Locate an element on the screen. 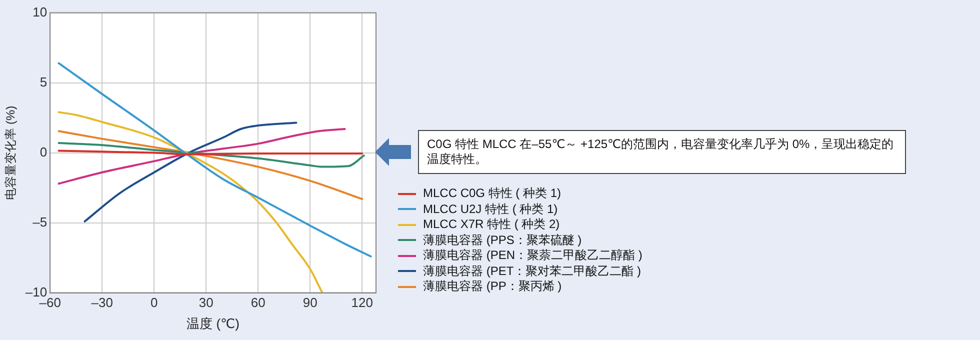 The width and height of the screenshot is (980, 340). legend-label: MLCC U2J 特性 ( 种类 1) is located at coordinates (490, 209).